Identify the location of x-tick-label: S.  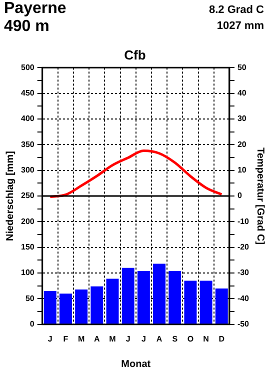
(175, 339).